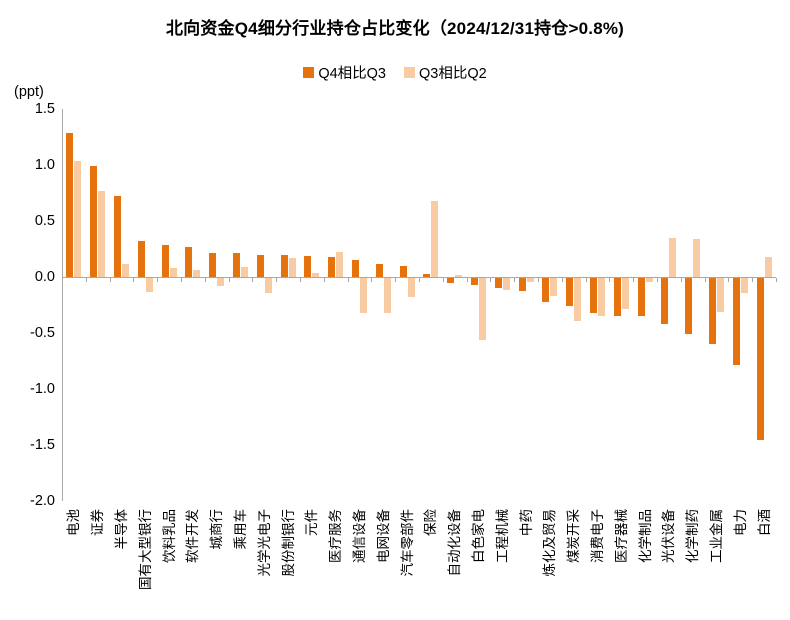 This screenshot has width=790, height=620. What do you see at coordinates (383, 536) in the screenshot?
I see `x-axis-label-电网设备: 电网设备` at bounding box center [383, 536].